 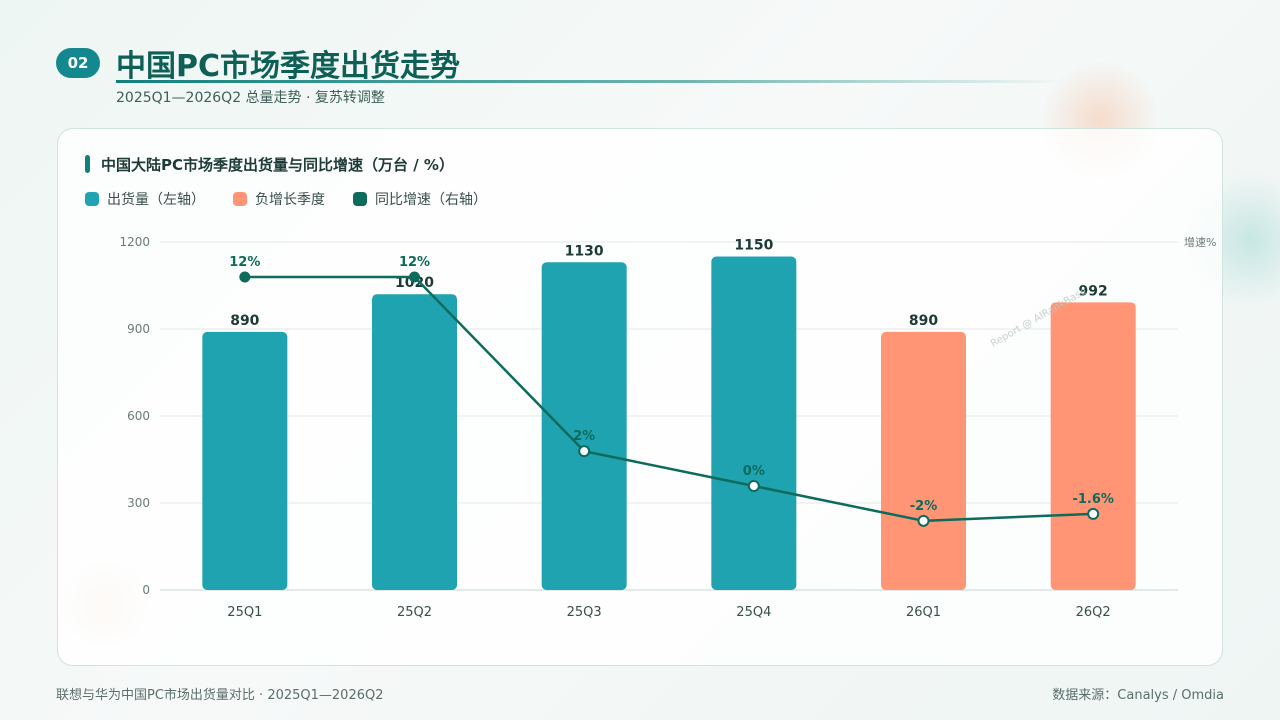 I want to click on bar-25Q1, so click(x=245, y=460).